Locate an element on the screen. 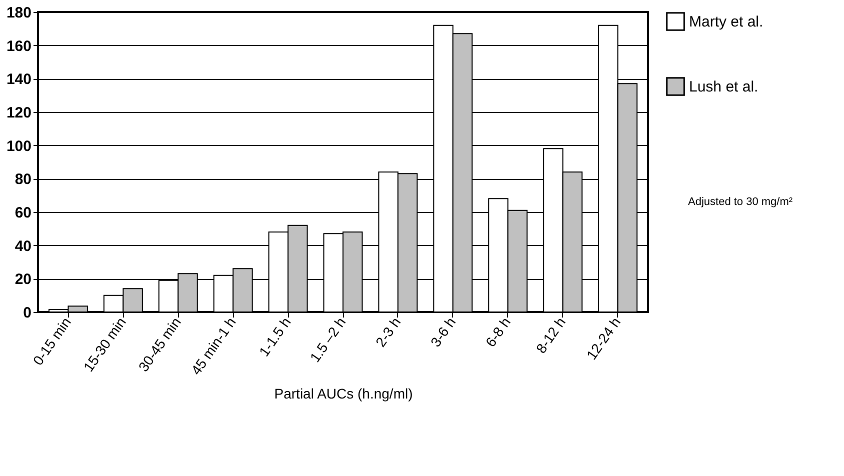 This screenshot has height=476, width=844. text: Adjusted to 30 mg/m² is located at coordinates (740, 202).